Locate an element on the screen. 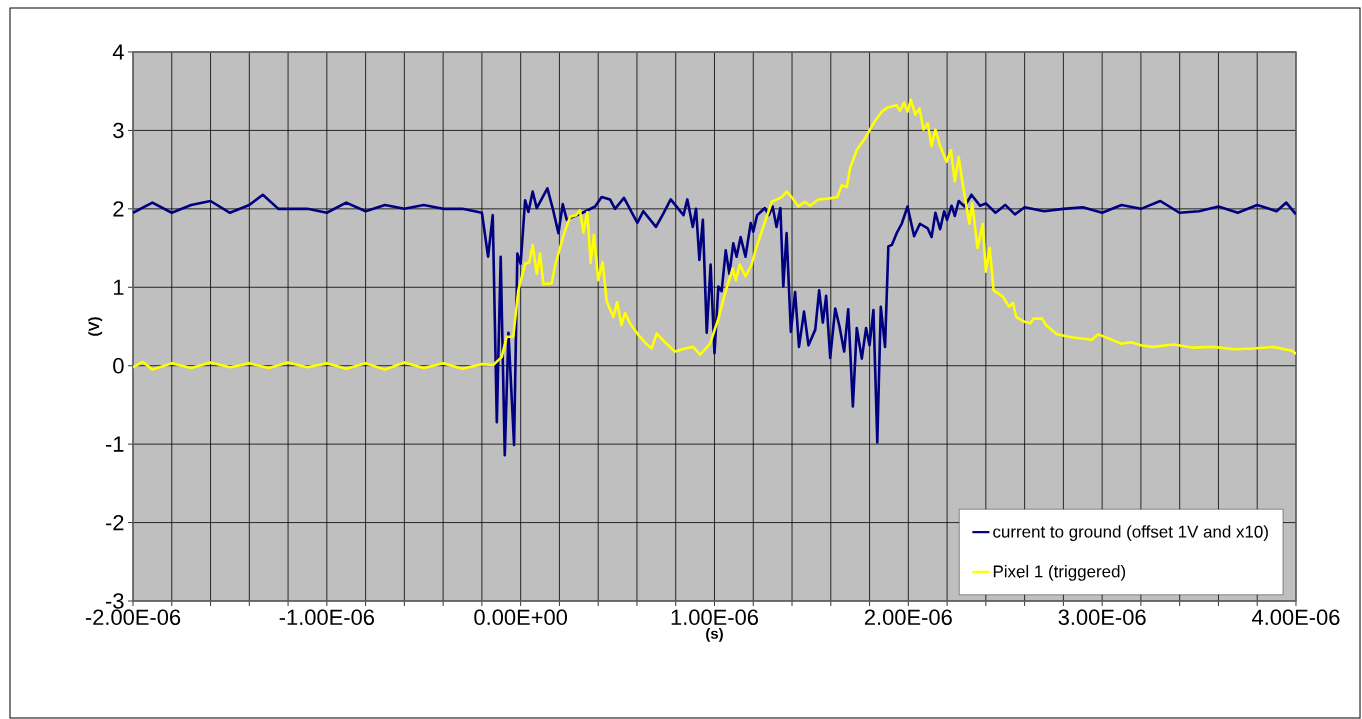  y-axis-title: (V) is located at coordinates (95, 326).